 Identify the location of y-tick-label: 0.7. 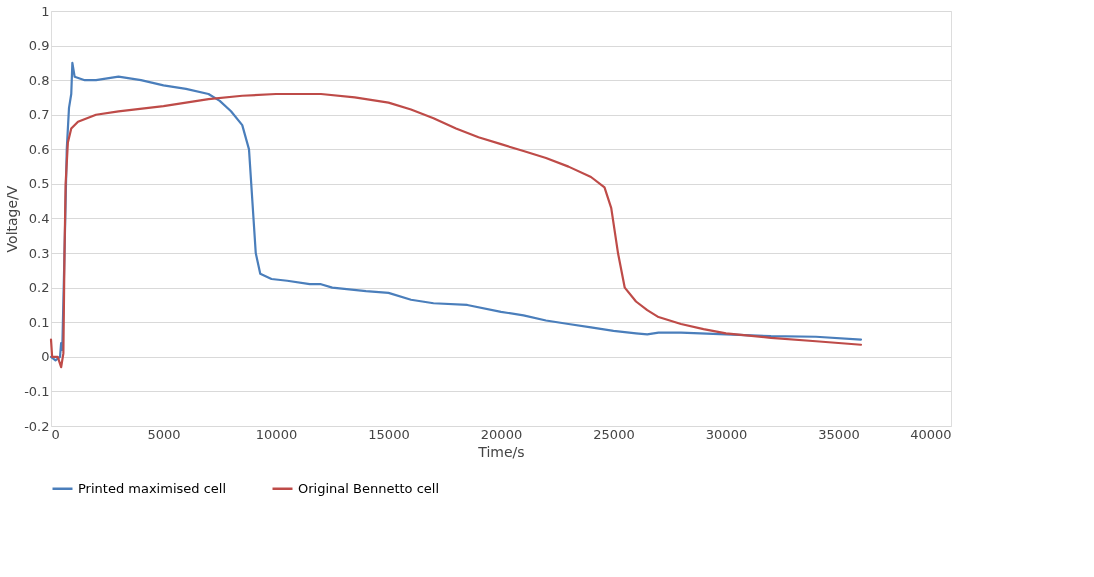
(39, 115).